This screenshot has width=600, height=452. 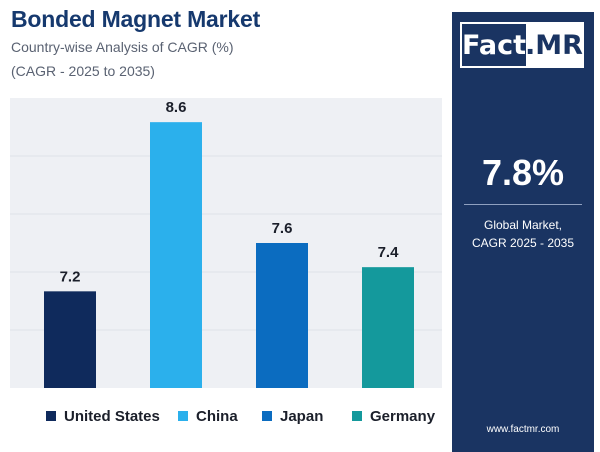 I want to click on legend-label: United States, so click(x=112, y=416).